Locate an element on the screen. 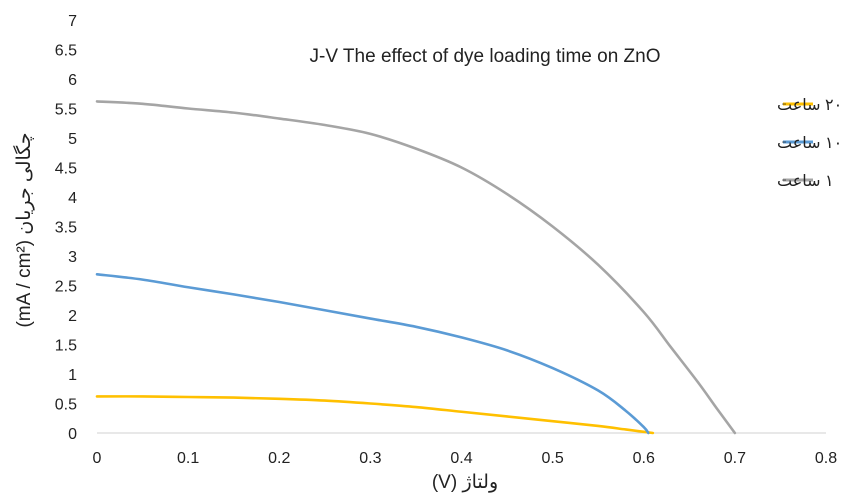  x-tick-label: 0.7 is located at coordinates (735, 458).